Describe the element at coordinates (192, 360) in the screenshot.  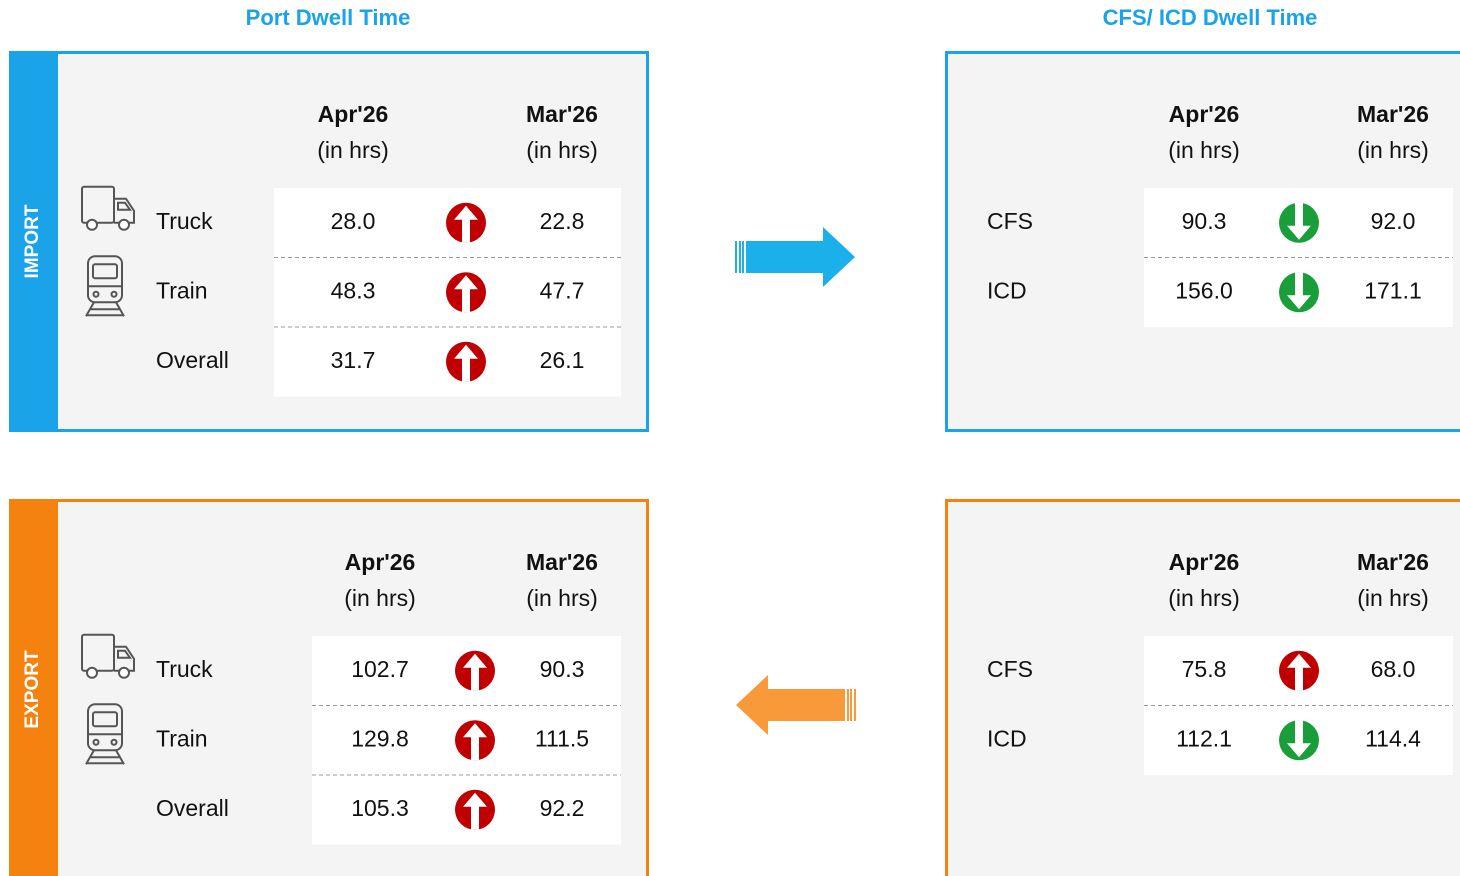
I see `row-label: Overall` at that location.